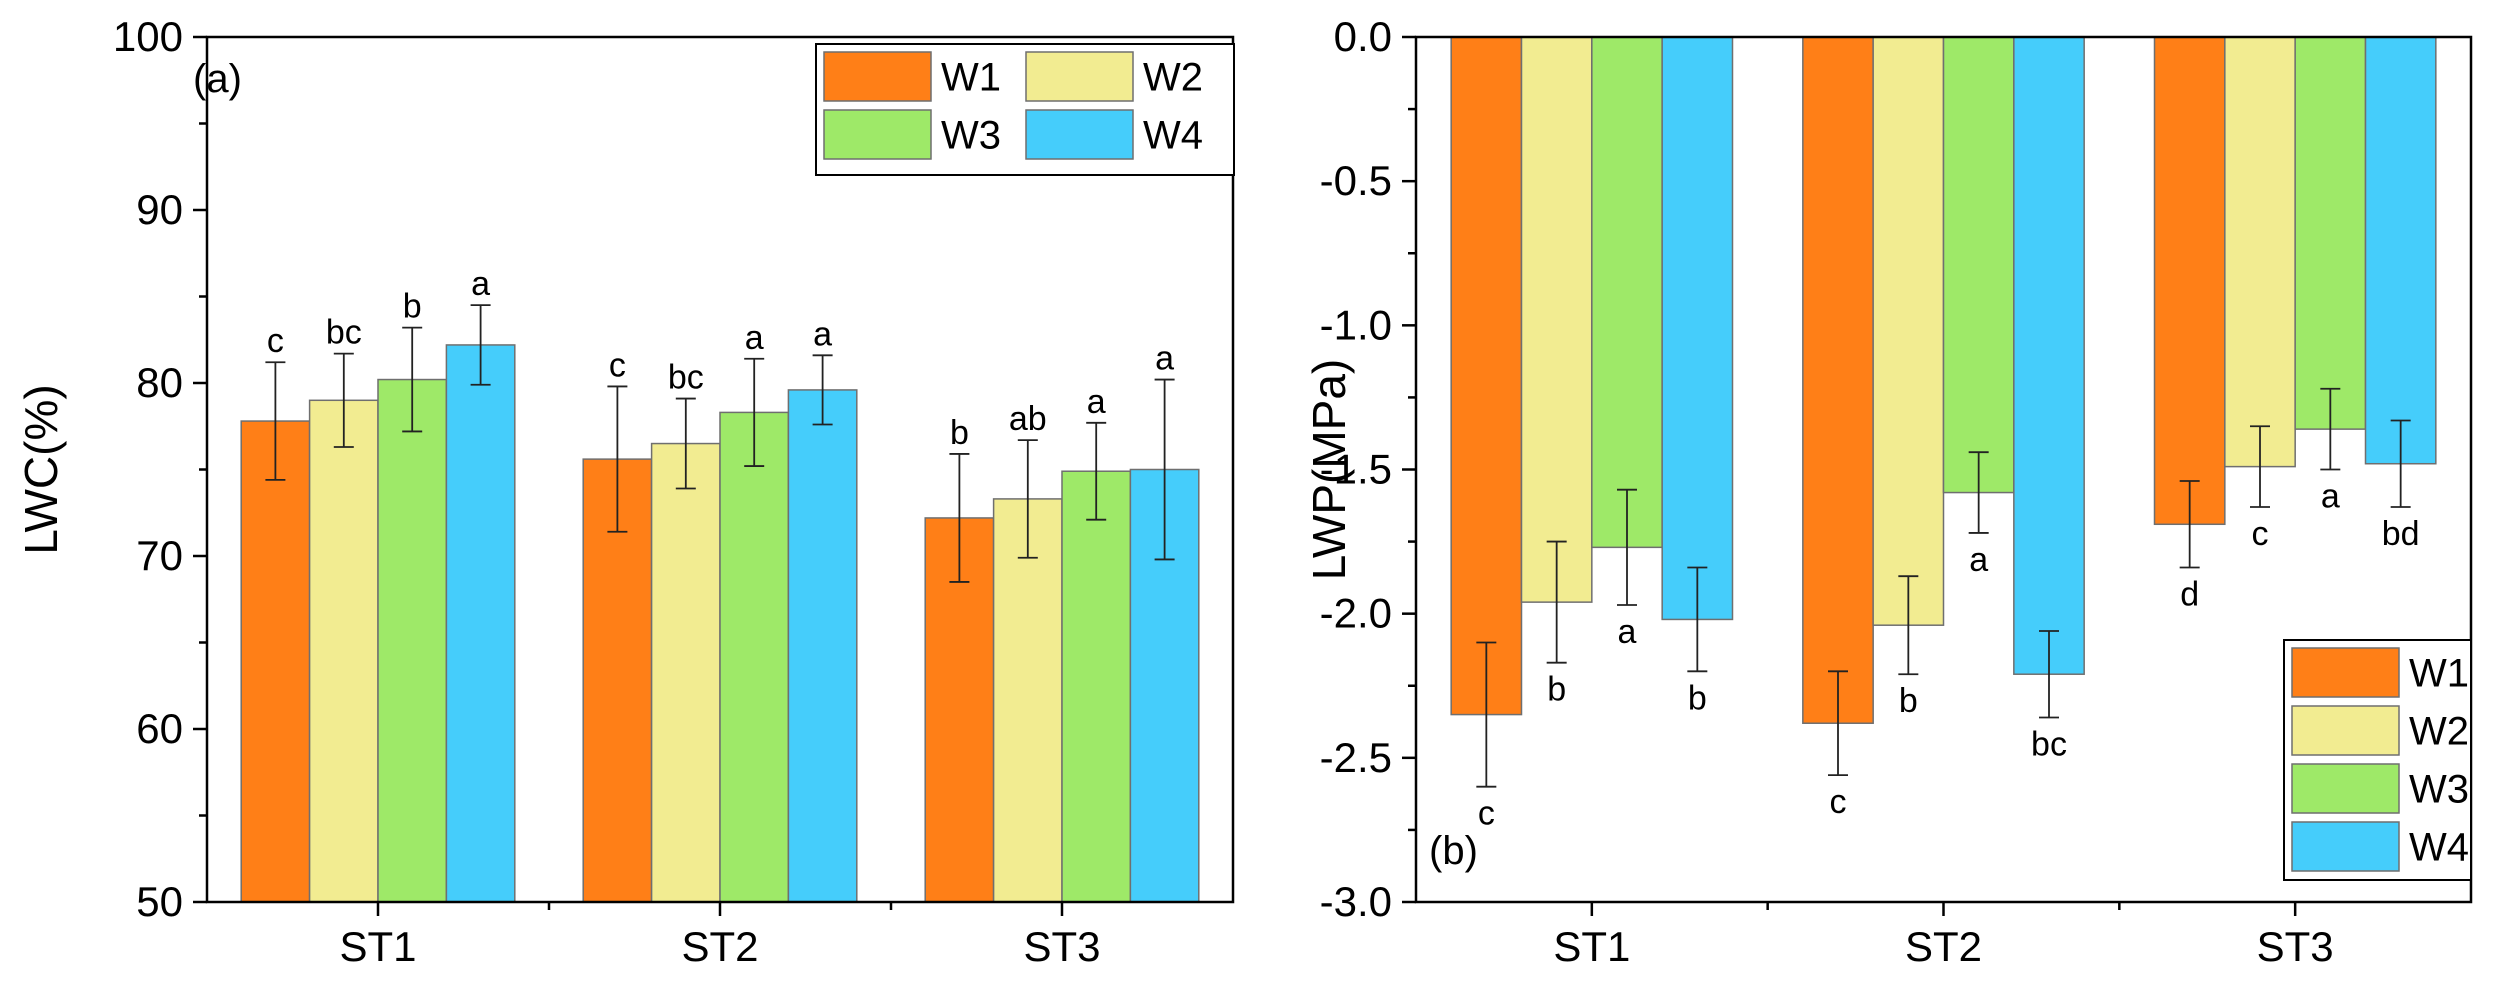  What do you see at coordinates (2345, 730) in the screenshot?
I see `legend-swatch-w2` at bounding box center [2345, 730].